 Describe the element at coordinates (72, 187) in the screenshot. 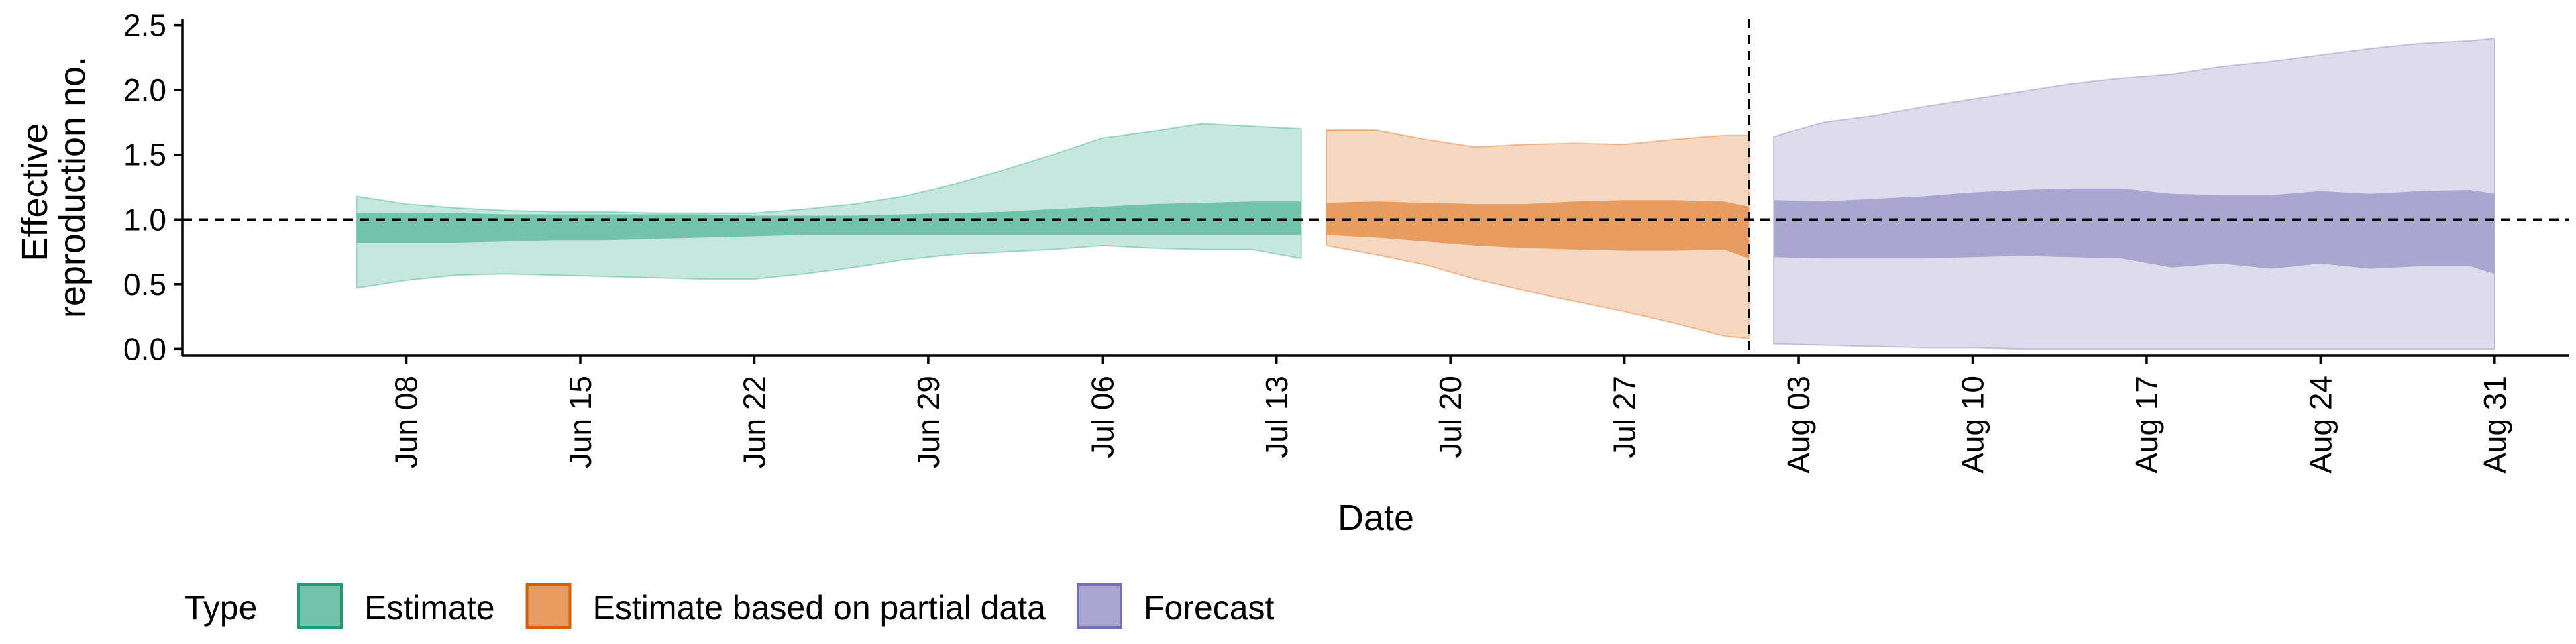

I see `y-axis-title-line-2: reproduction no.` at that location.